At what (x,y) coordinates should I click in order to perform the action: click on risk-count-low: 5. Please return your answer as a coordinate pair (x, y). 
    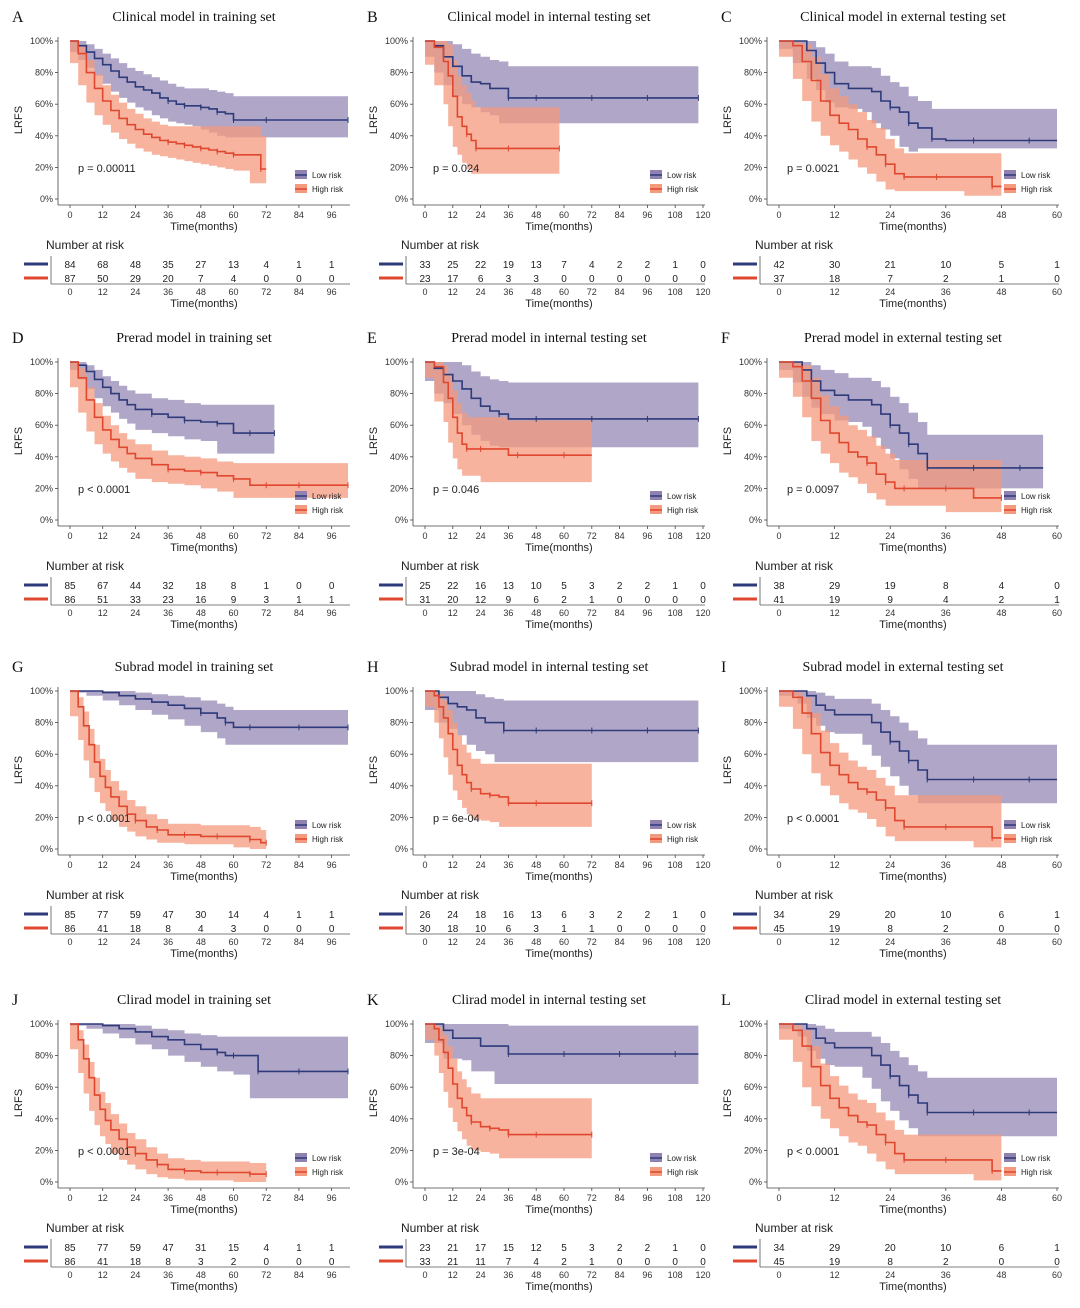
    Looking at the image, I should click on (1002, 265).